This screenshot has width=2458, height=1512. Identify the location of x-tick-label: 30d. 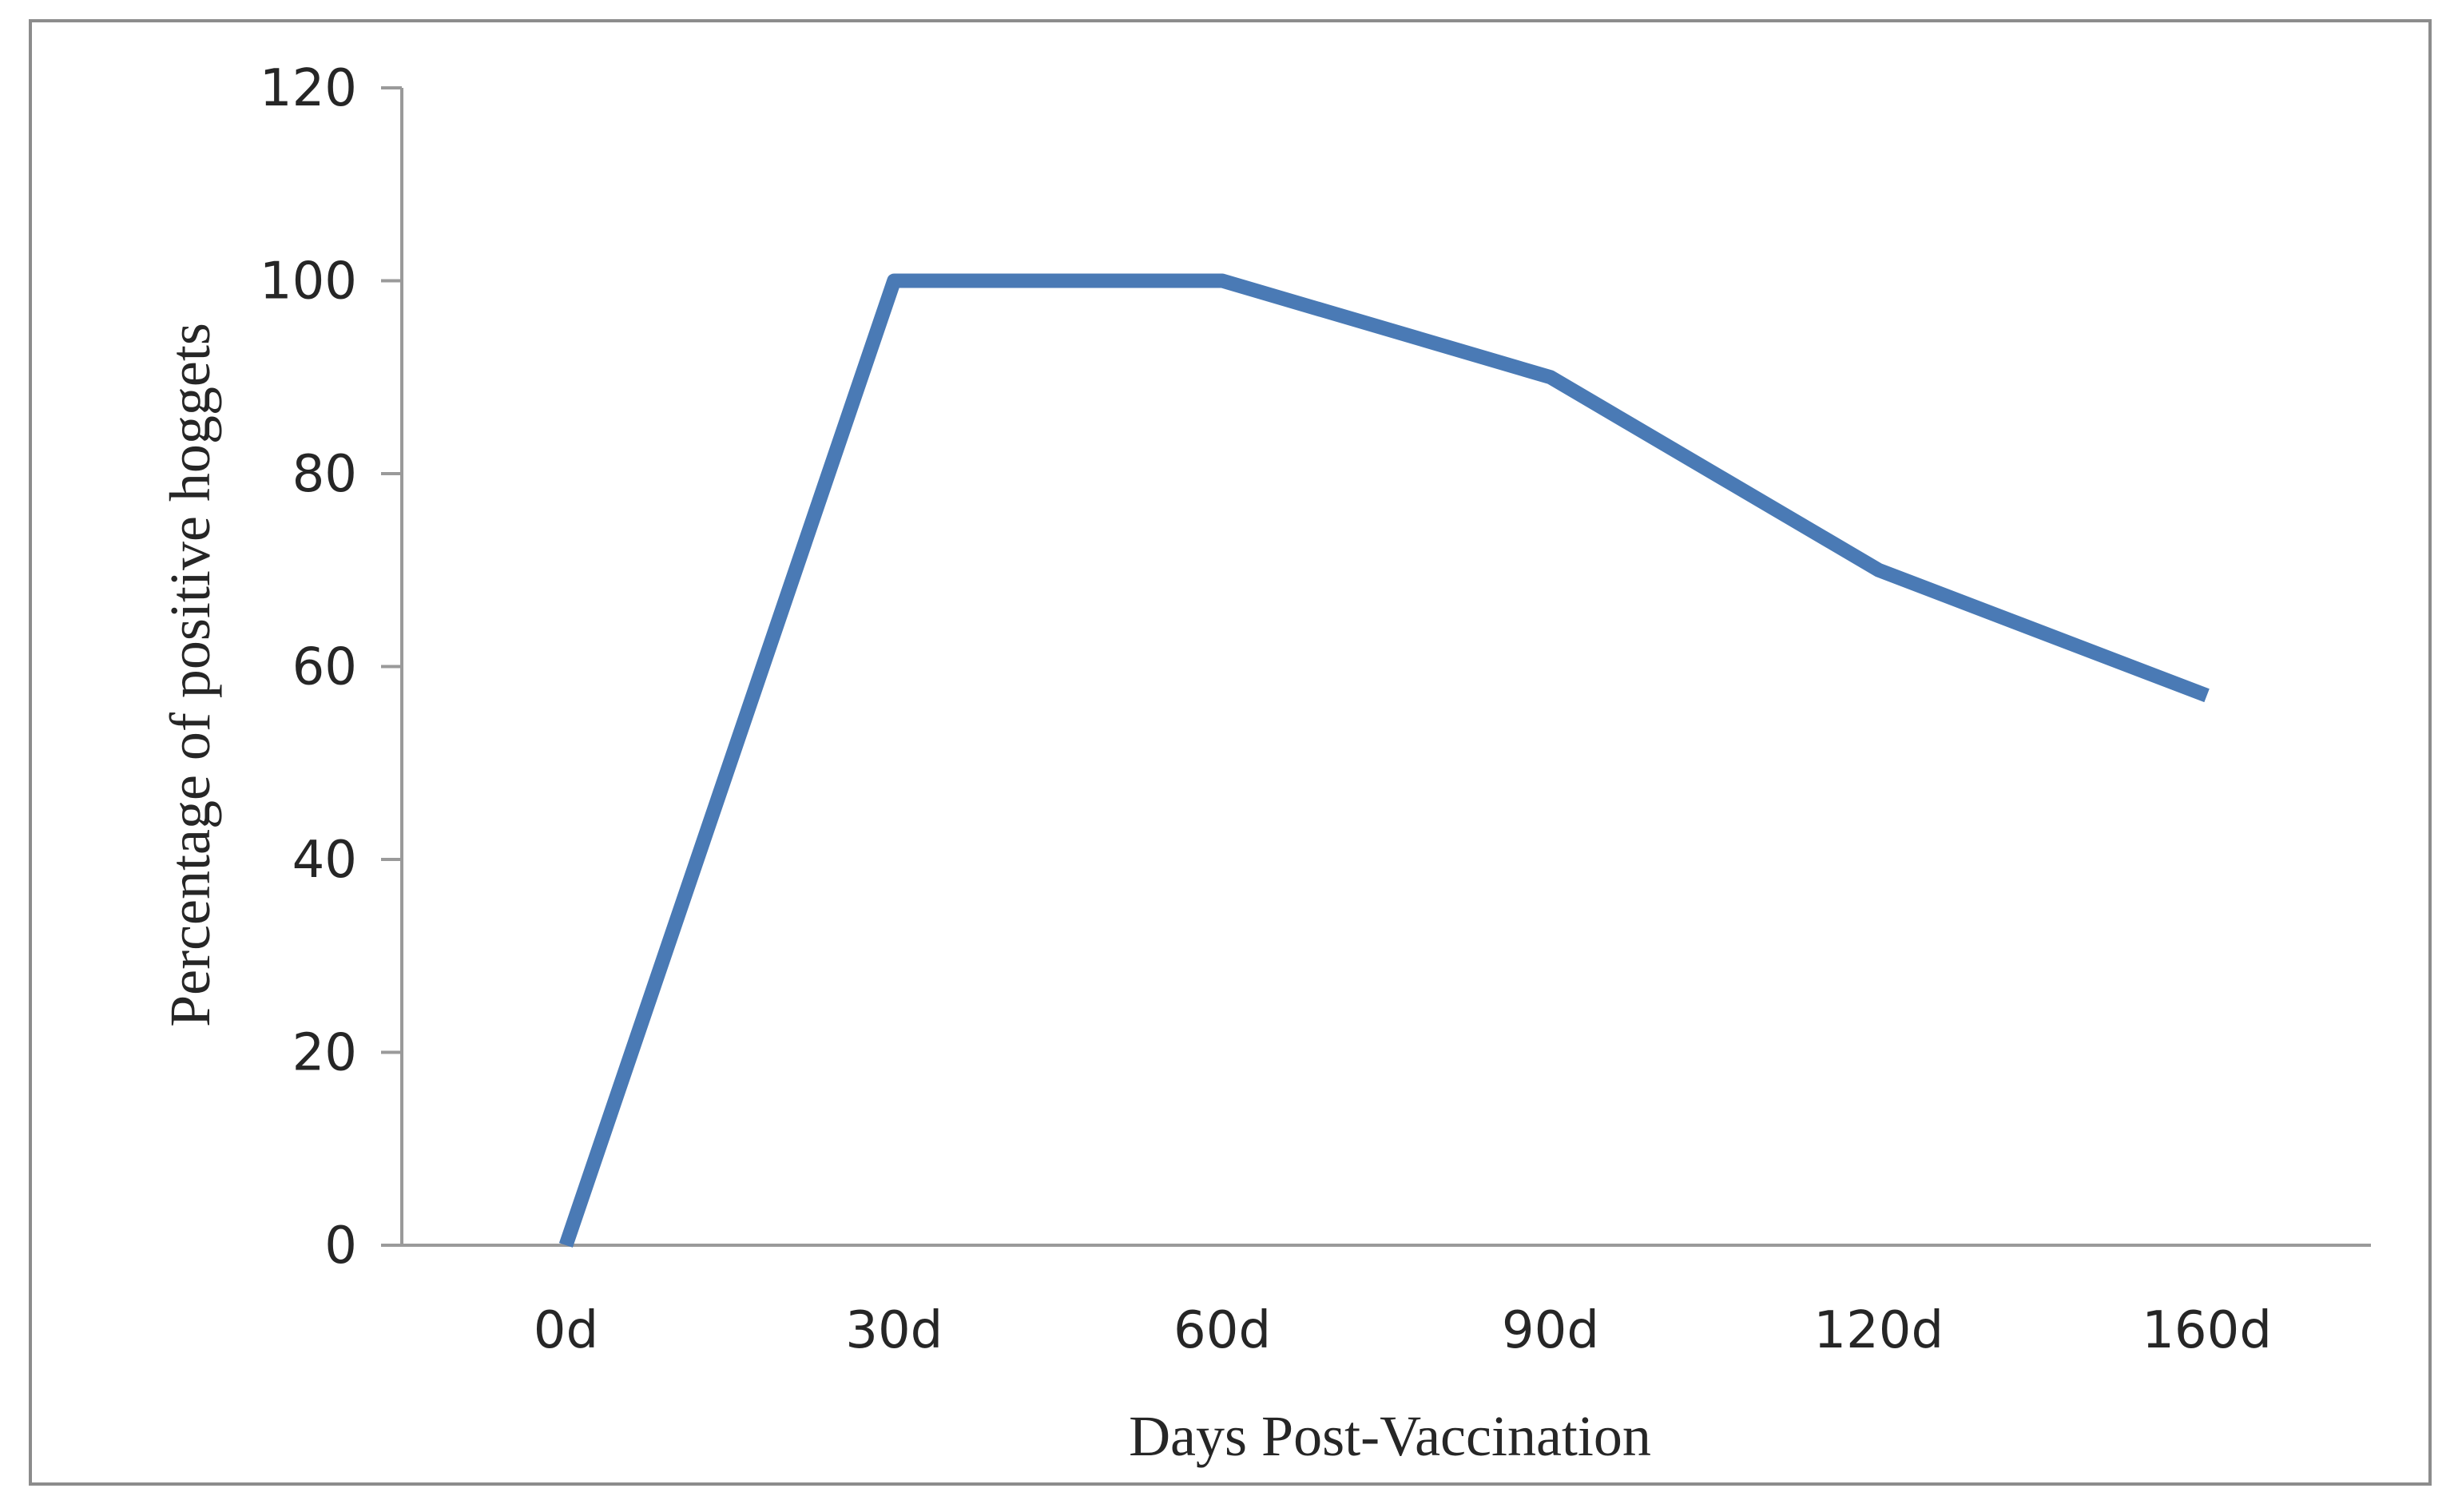
(894, 1330).